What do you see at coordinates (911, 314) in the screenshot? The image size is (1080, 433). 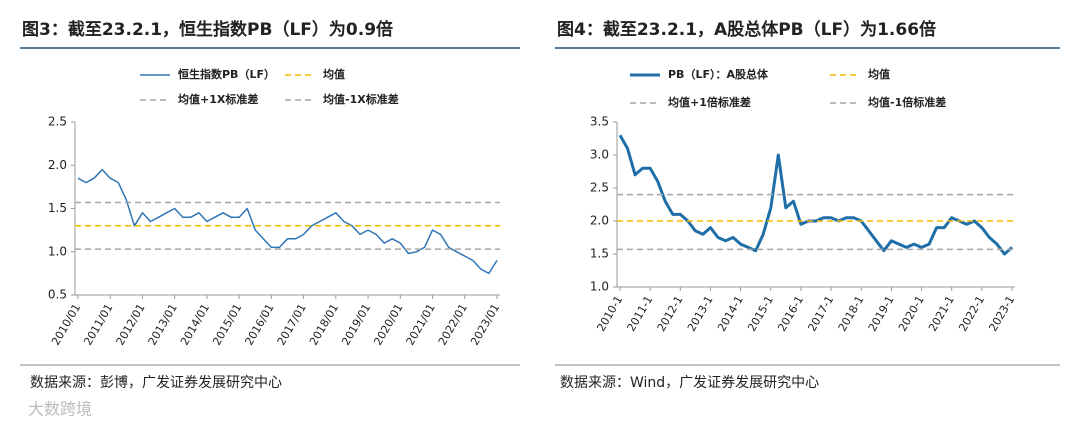 I see `x-tick-label: 2020-1` at bounding box center [911, 314].